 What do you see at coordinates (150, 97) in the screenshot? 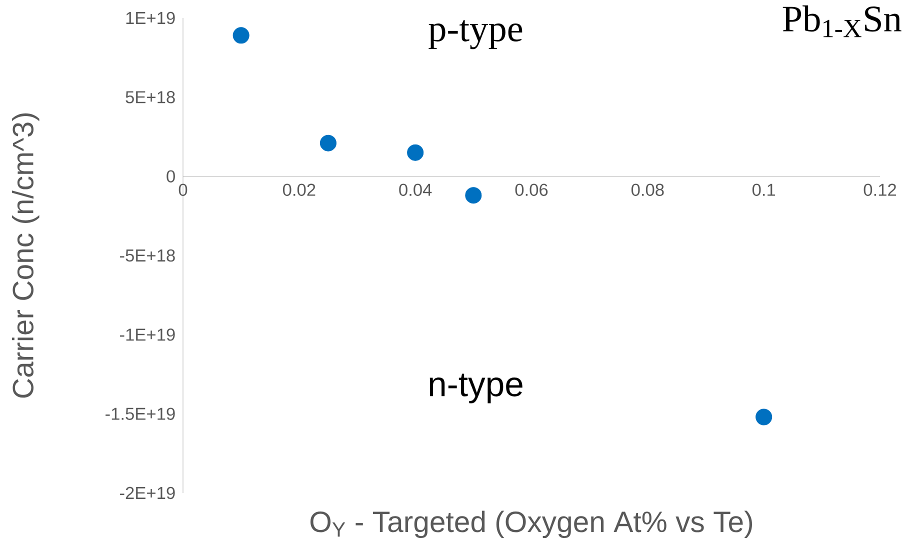
I see `y-tick-label: 5E+18` at bounding box center [150, 97].